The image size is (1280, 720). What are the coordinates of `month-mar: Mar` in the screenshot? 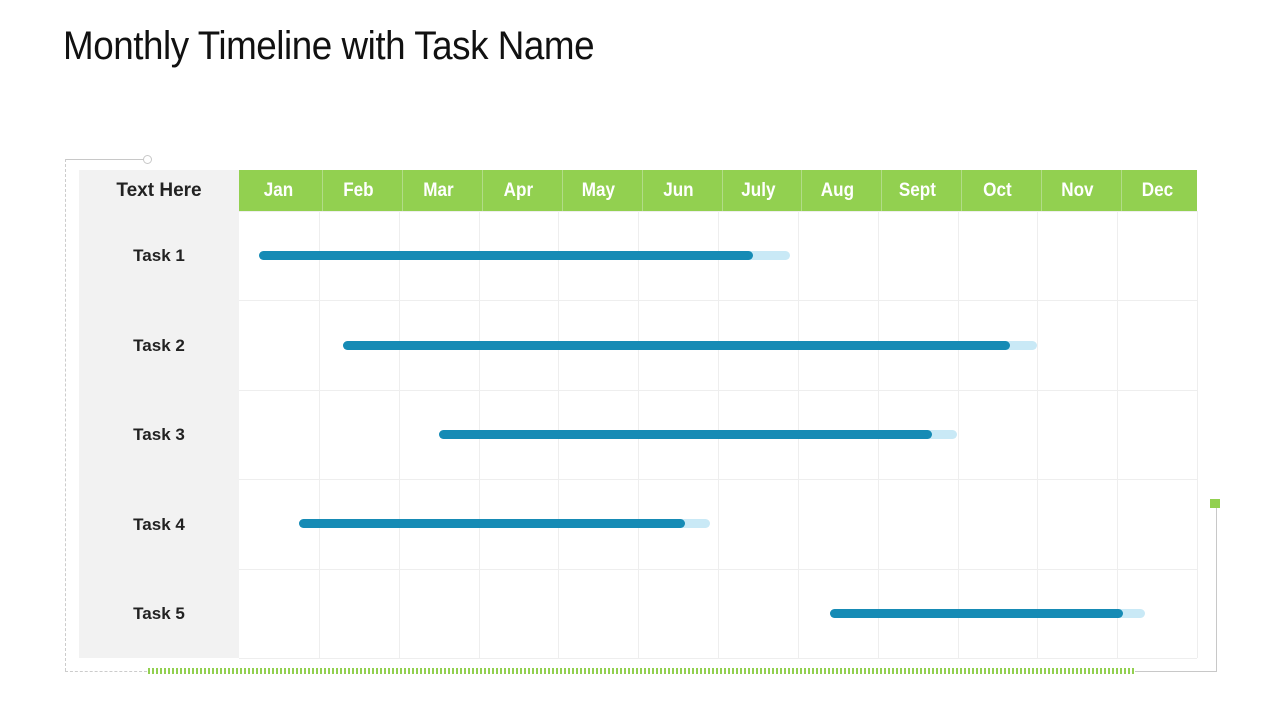 It's located at (437, 190).